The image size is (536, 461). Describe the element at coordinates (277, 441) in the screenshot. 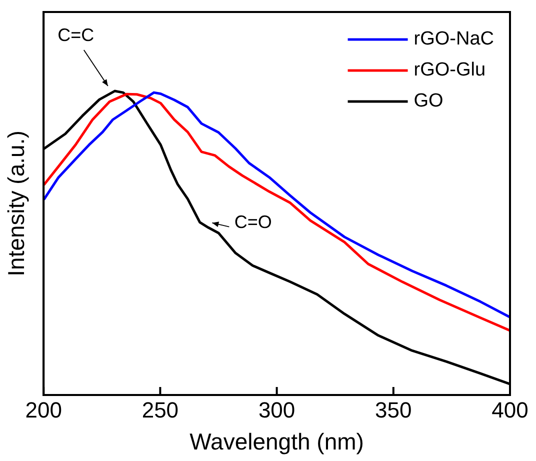

I see `x-axis-title: Wavelength (nm)` at that location.